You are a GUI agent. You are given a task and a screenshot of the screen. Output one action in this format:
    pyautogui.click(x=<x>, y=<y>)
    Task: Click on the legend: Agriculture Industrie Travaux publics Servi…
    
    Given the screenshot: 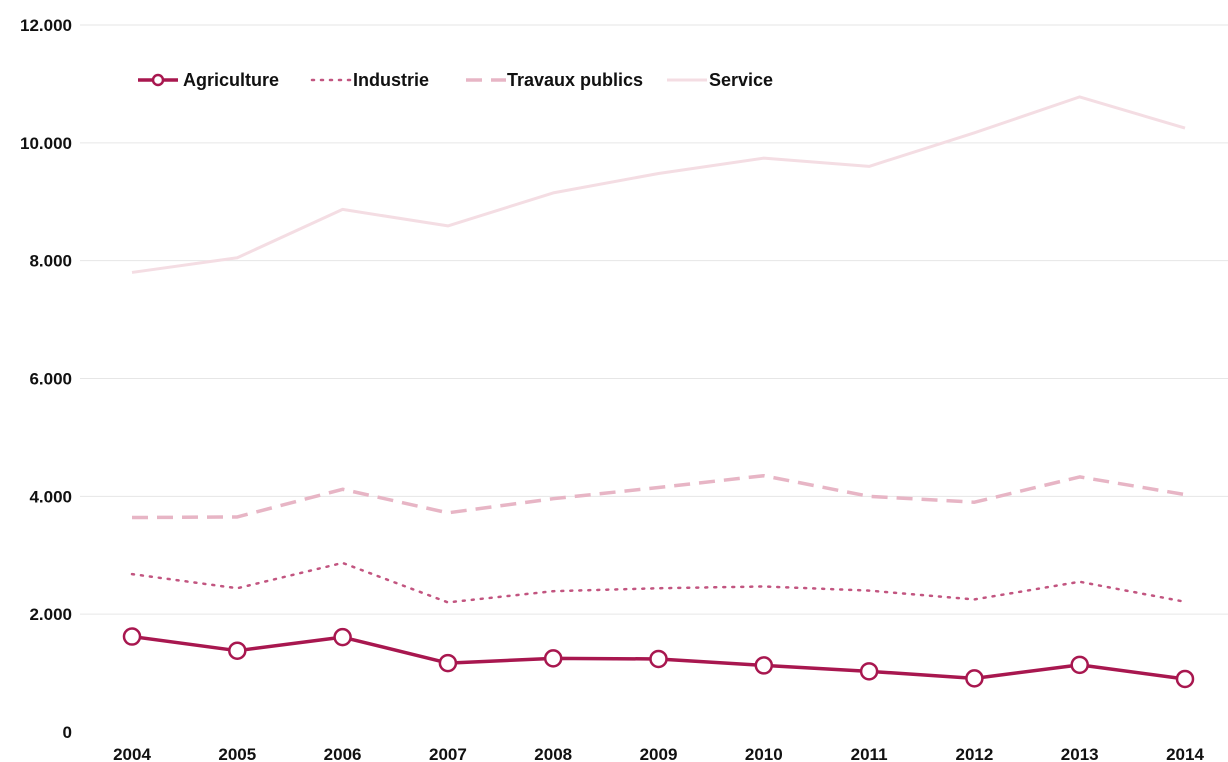 What is the action you would take?
    pyautogui.click(x=455, y=80)
    